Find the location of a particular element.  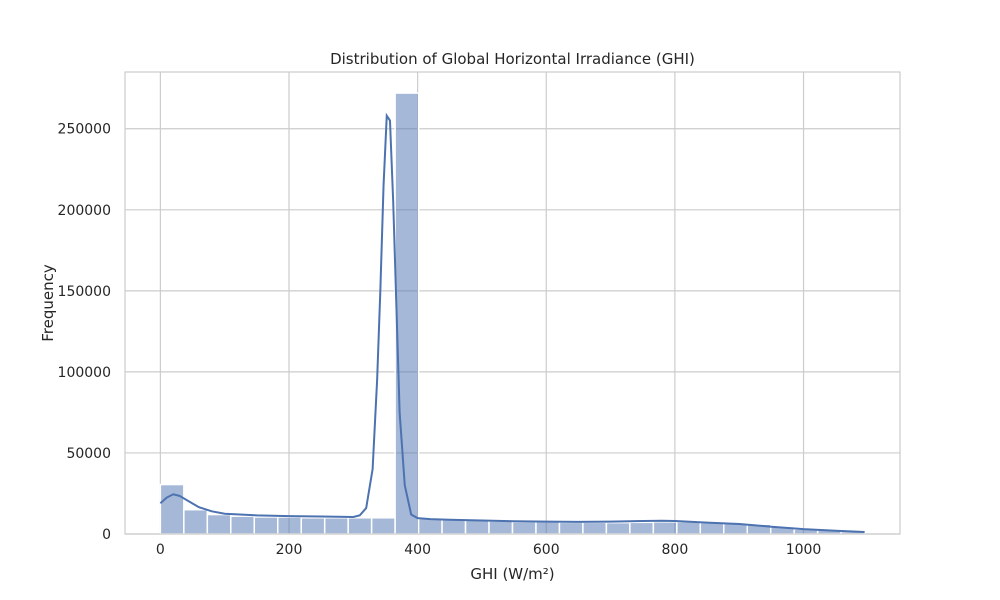

y-tick-label: 150000 is located at coordinates (84, 292).